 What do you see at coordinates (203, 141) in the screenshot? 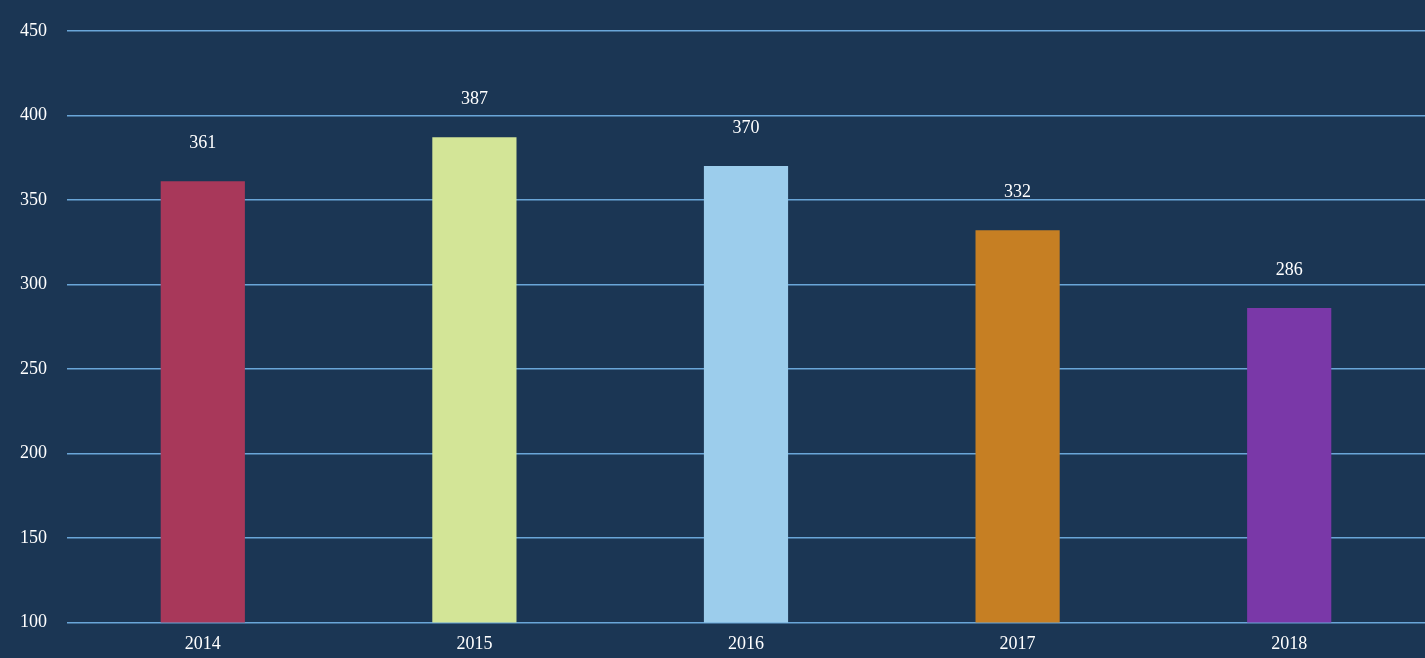
I see `data-label: 361` at bounding box center [203, 141].